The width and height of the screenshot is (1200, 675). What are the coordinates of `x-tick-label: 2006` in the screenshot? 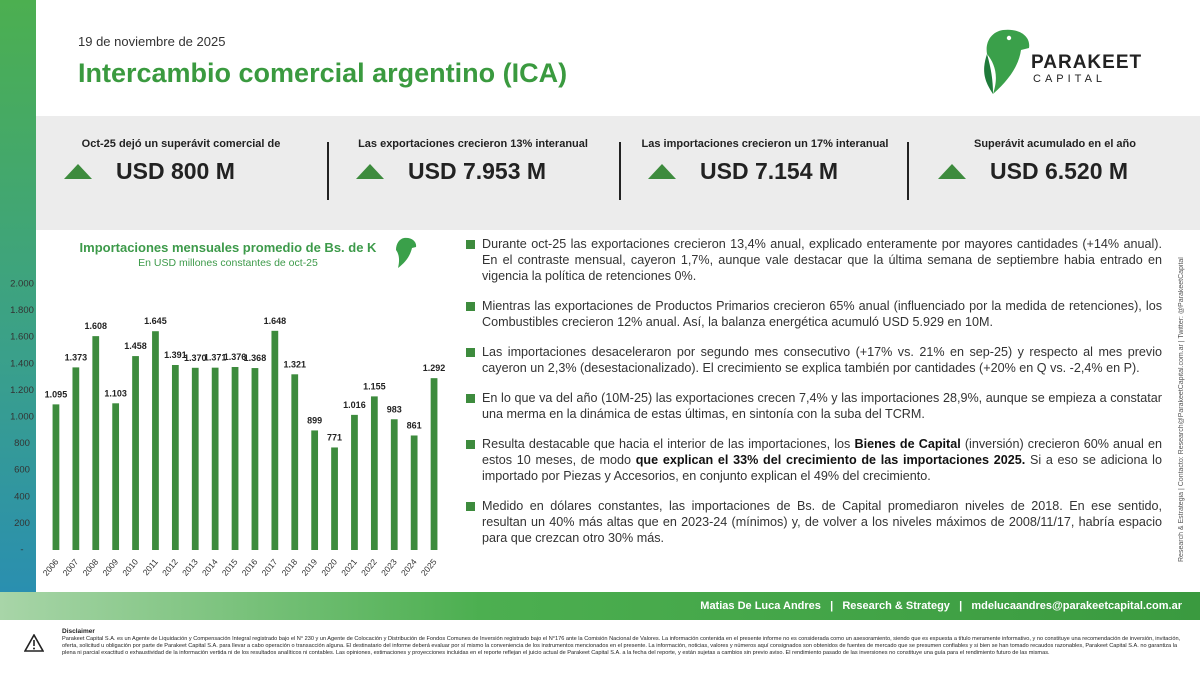 It's located at (51, 567).